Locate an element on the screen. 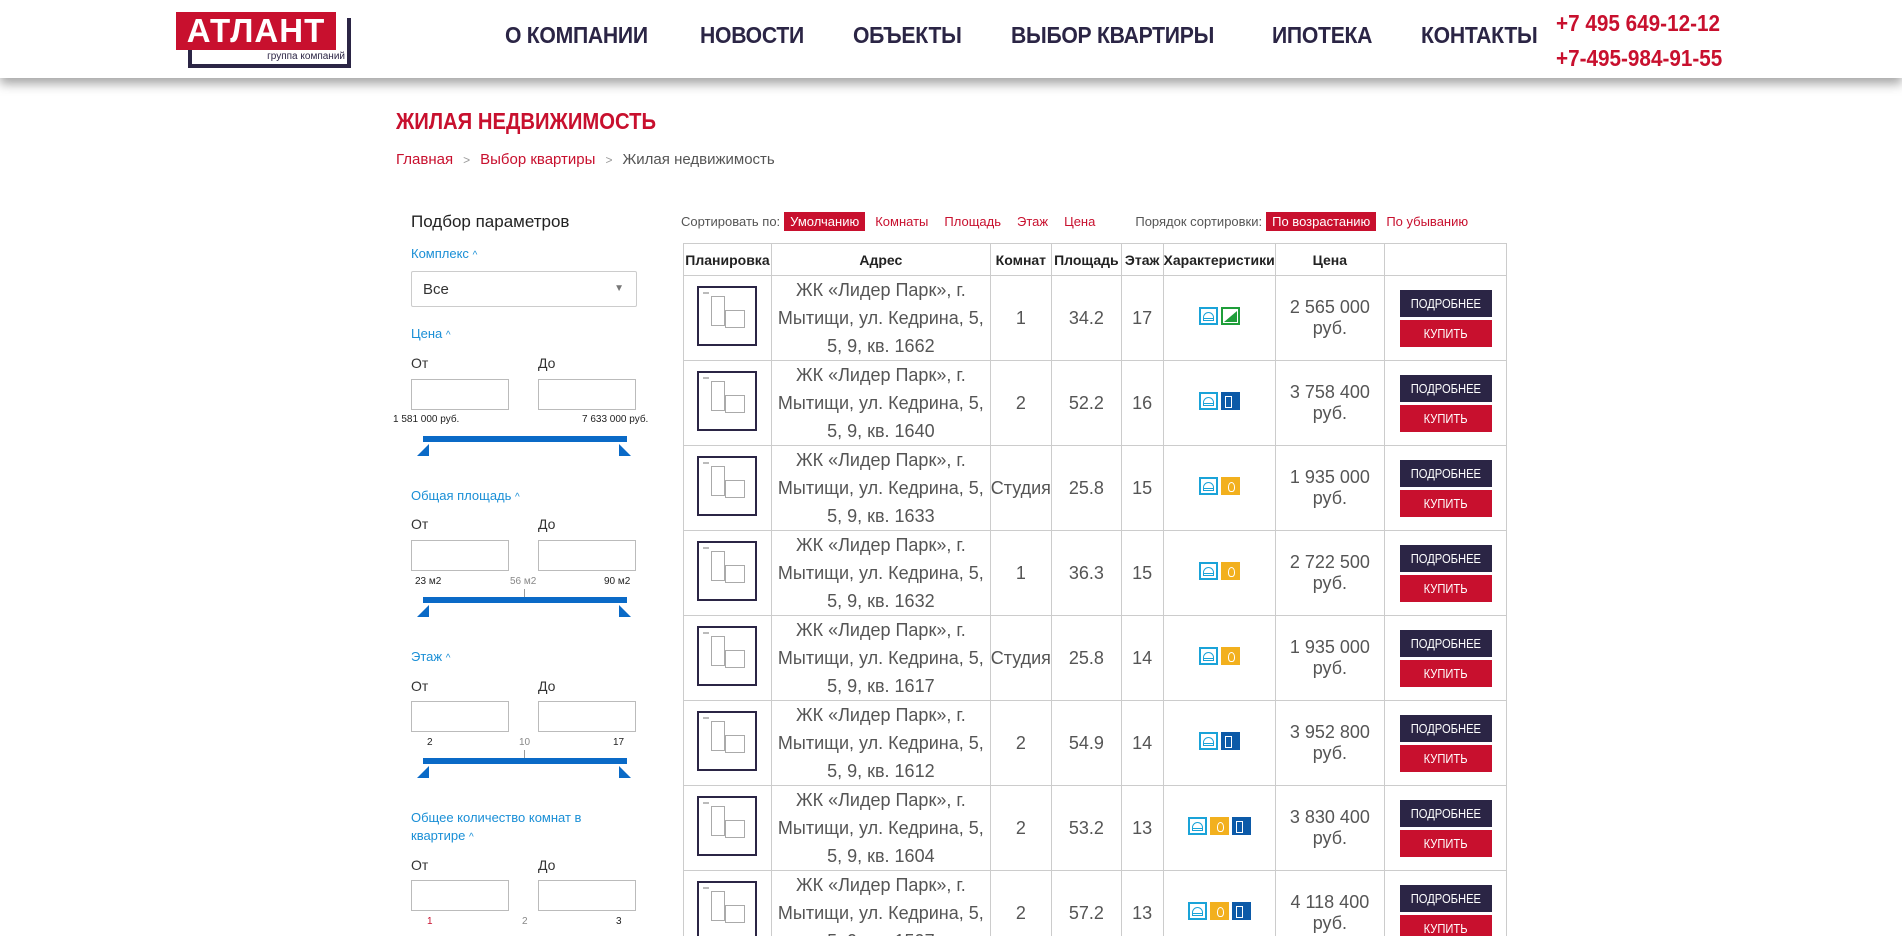  buy-button-label: КУПИТЬ is located at coordinates (1445, 928).